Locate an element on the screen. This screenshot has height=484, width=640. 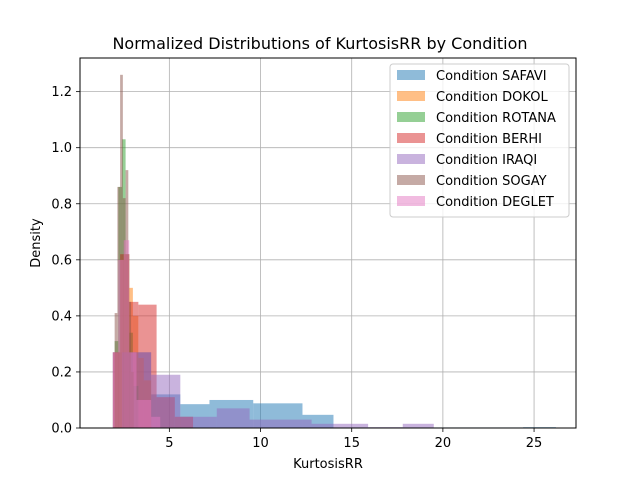
y-tick-label: 0.8 is located at coordinates (61, 204).